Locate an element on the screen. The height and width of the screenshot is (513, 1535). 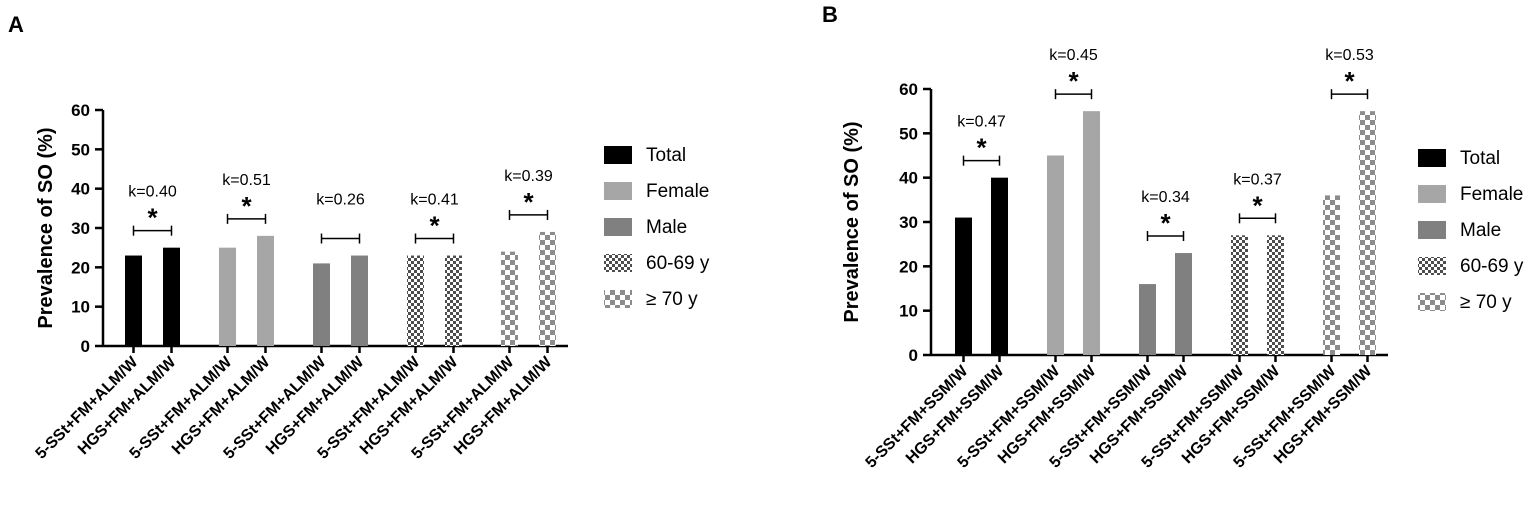
kappa-label: k=0.26 is located at coordinates (340, 200).